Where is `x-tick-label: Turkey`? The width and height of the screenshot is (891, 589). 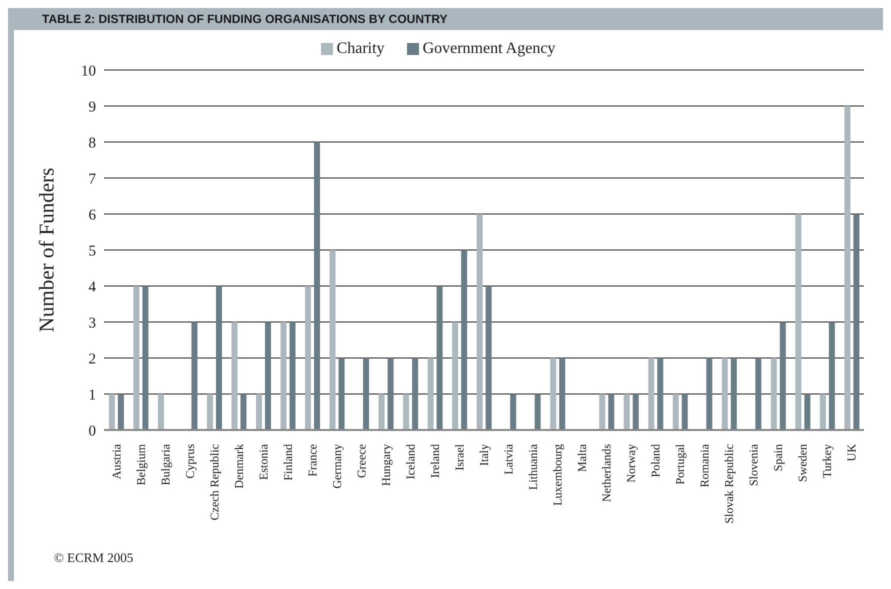 x-tick-label: Turkey is located at coordinates (827, 461).